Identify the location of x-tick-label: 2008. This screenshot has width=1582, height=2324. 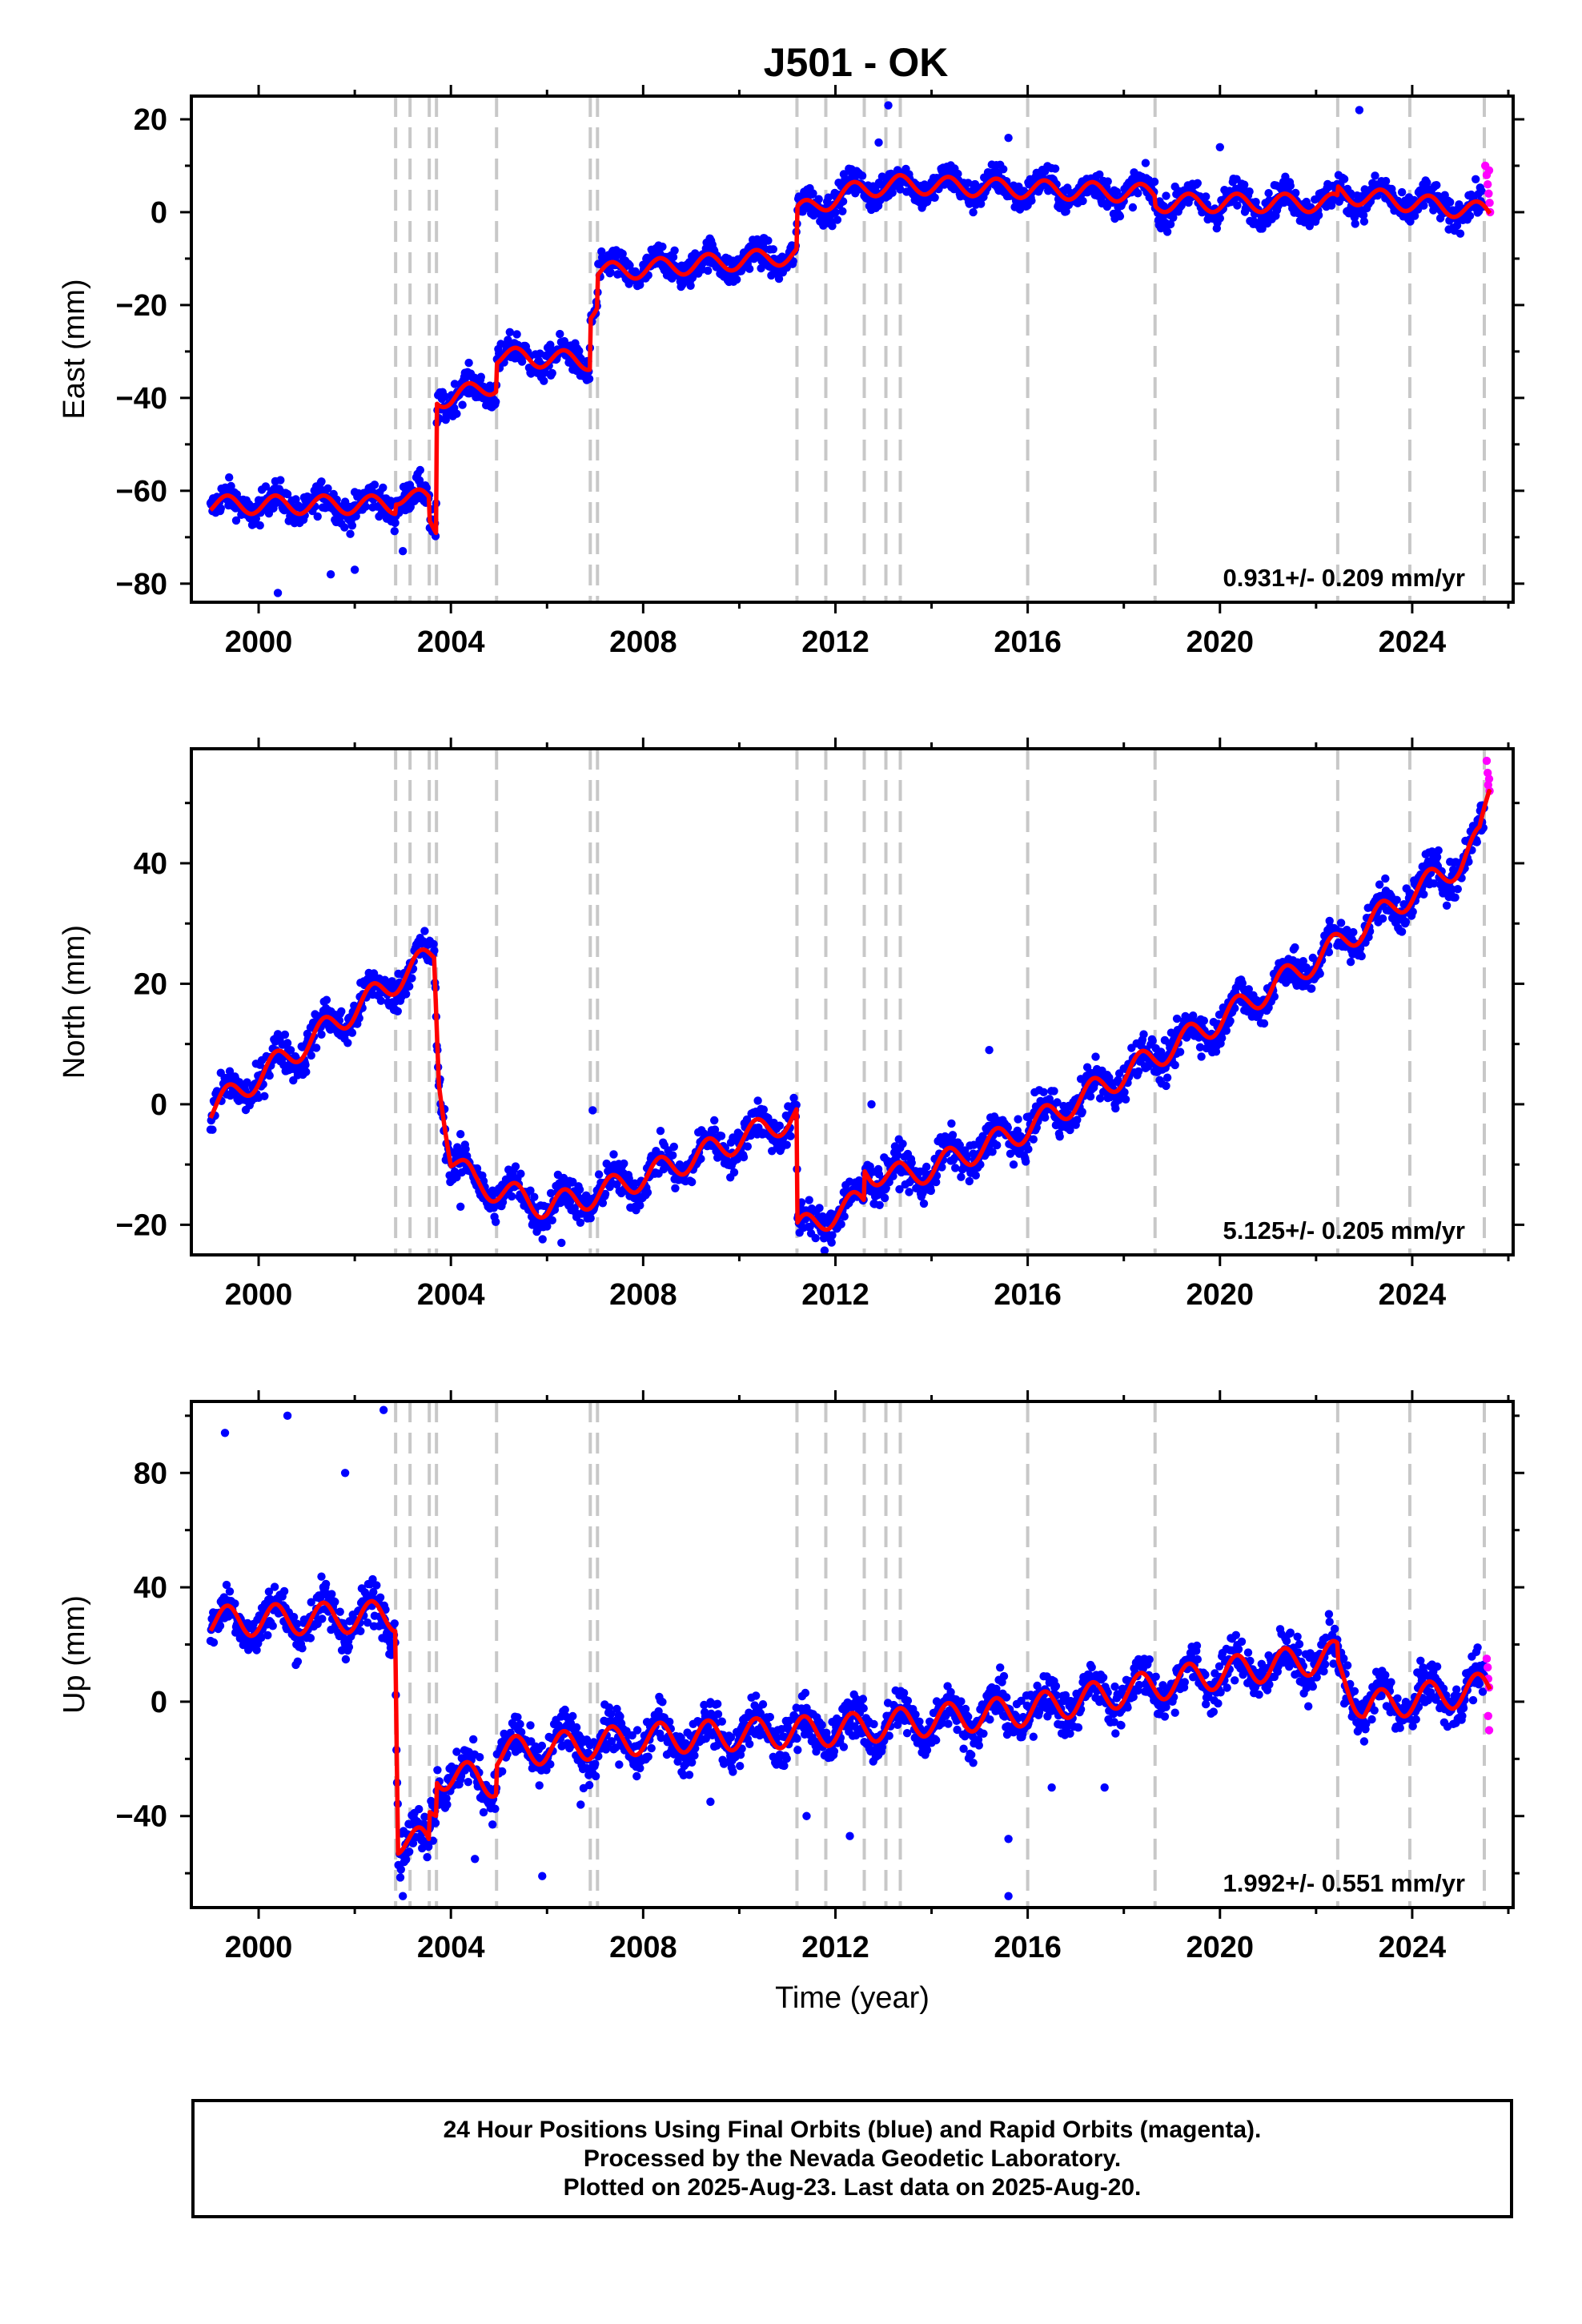
(643, 642).